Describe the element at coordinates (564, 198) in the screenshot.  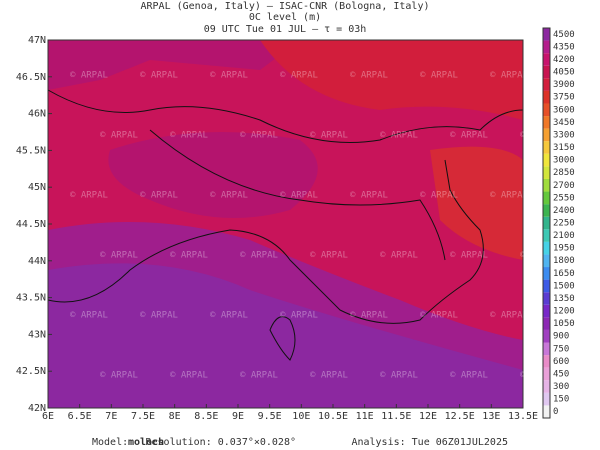
I see `colorbar-label: 2550` at that location.